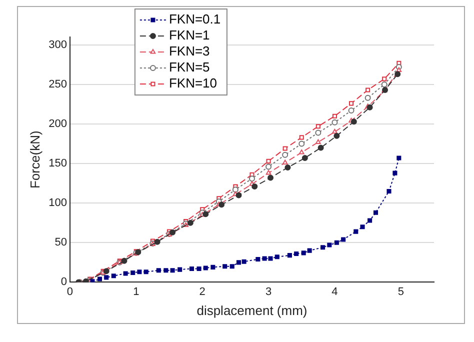 The width and height of the screenshot is (474, 342). Describe the element at coordinates (401, 292) in the screenshot. I see `x-tick-label: 5` at that location.